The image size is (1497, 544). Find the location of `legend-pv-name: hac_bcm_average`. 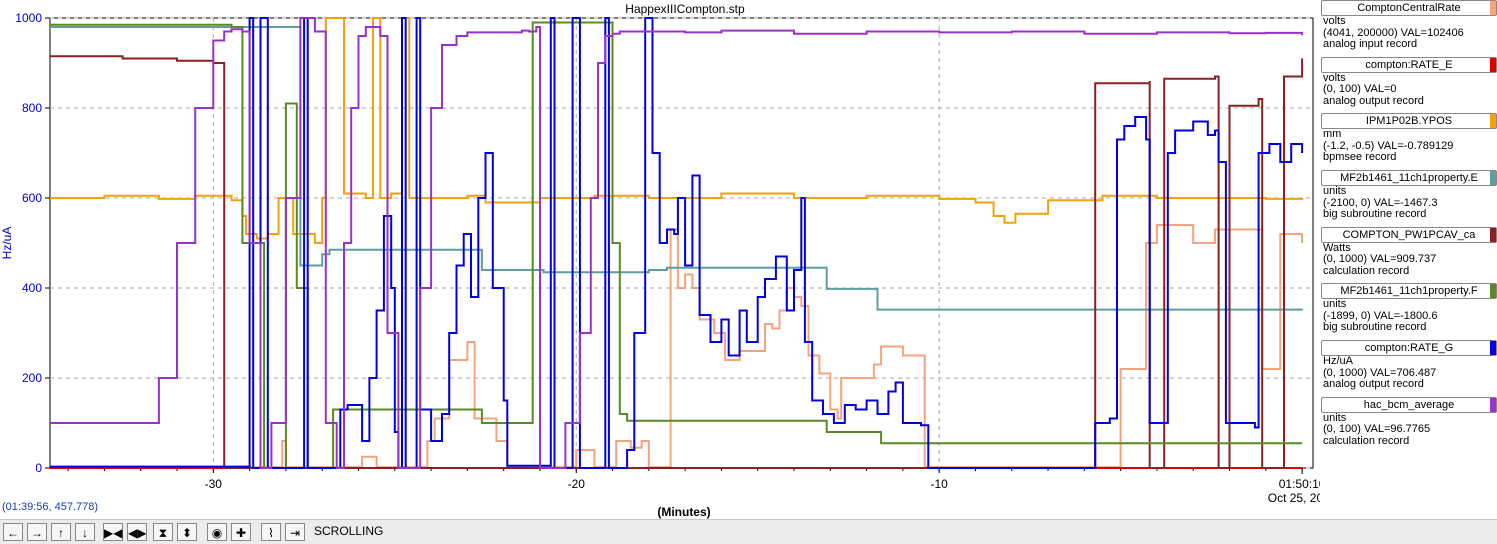

legend-pv-name: hac_bcm_average is located at coordinates (1409, 404).